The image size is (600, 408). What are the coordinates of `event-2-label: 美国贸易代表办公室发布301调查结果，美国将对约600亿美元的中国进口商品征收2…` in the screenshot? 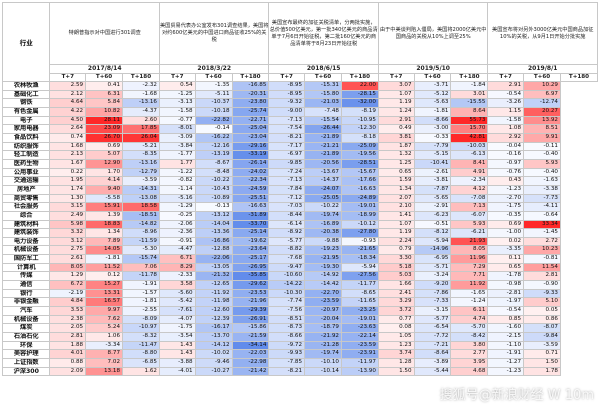 It's located at (214, 33).